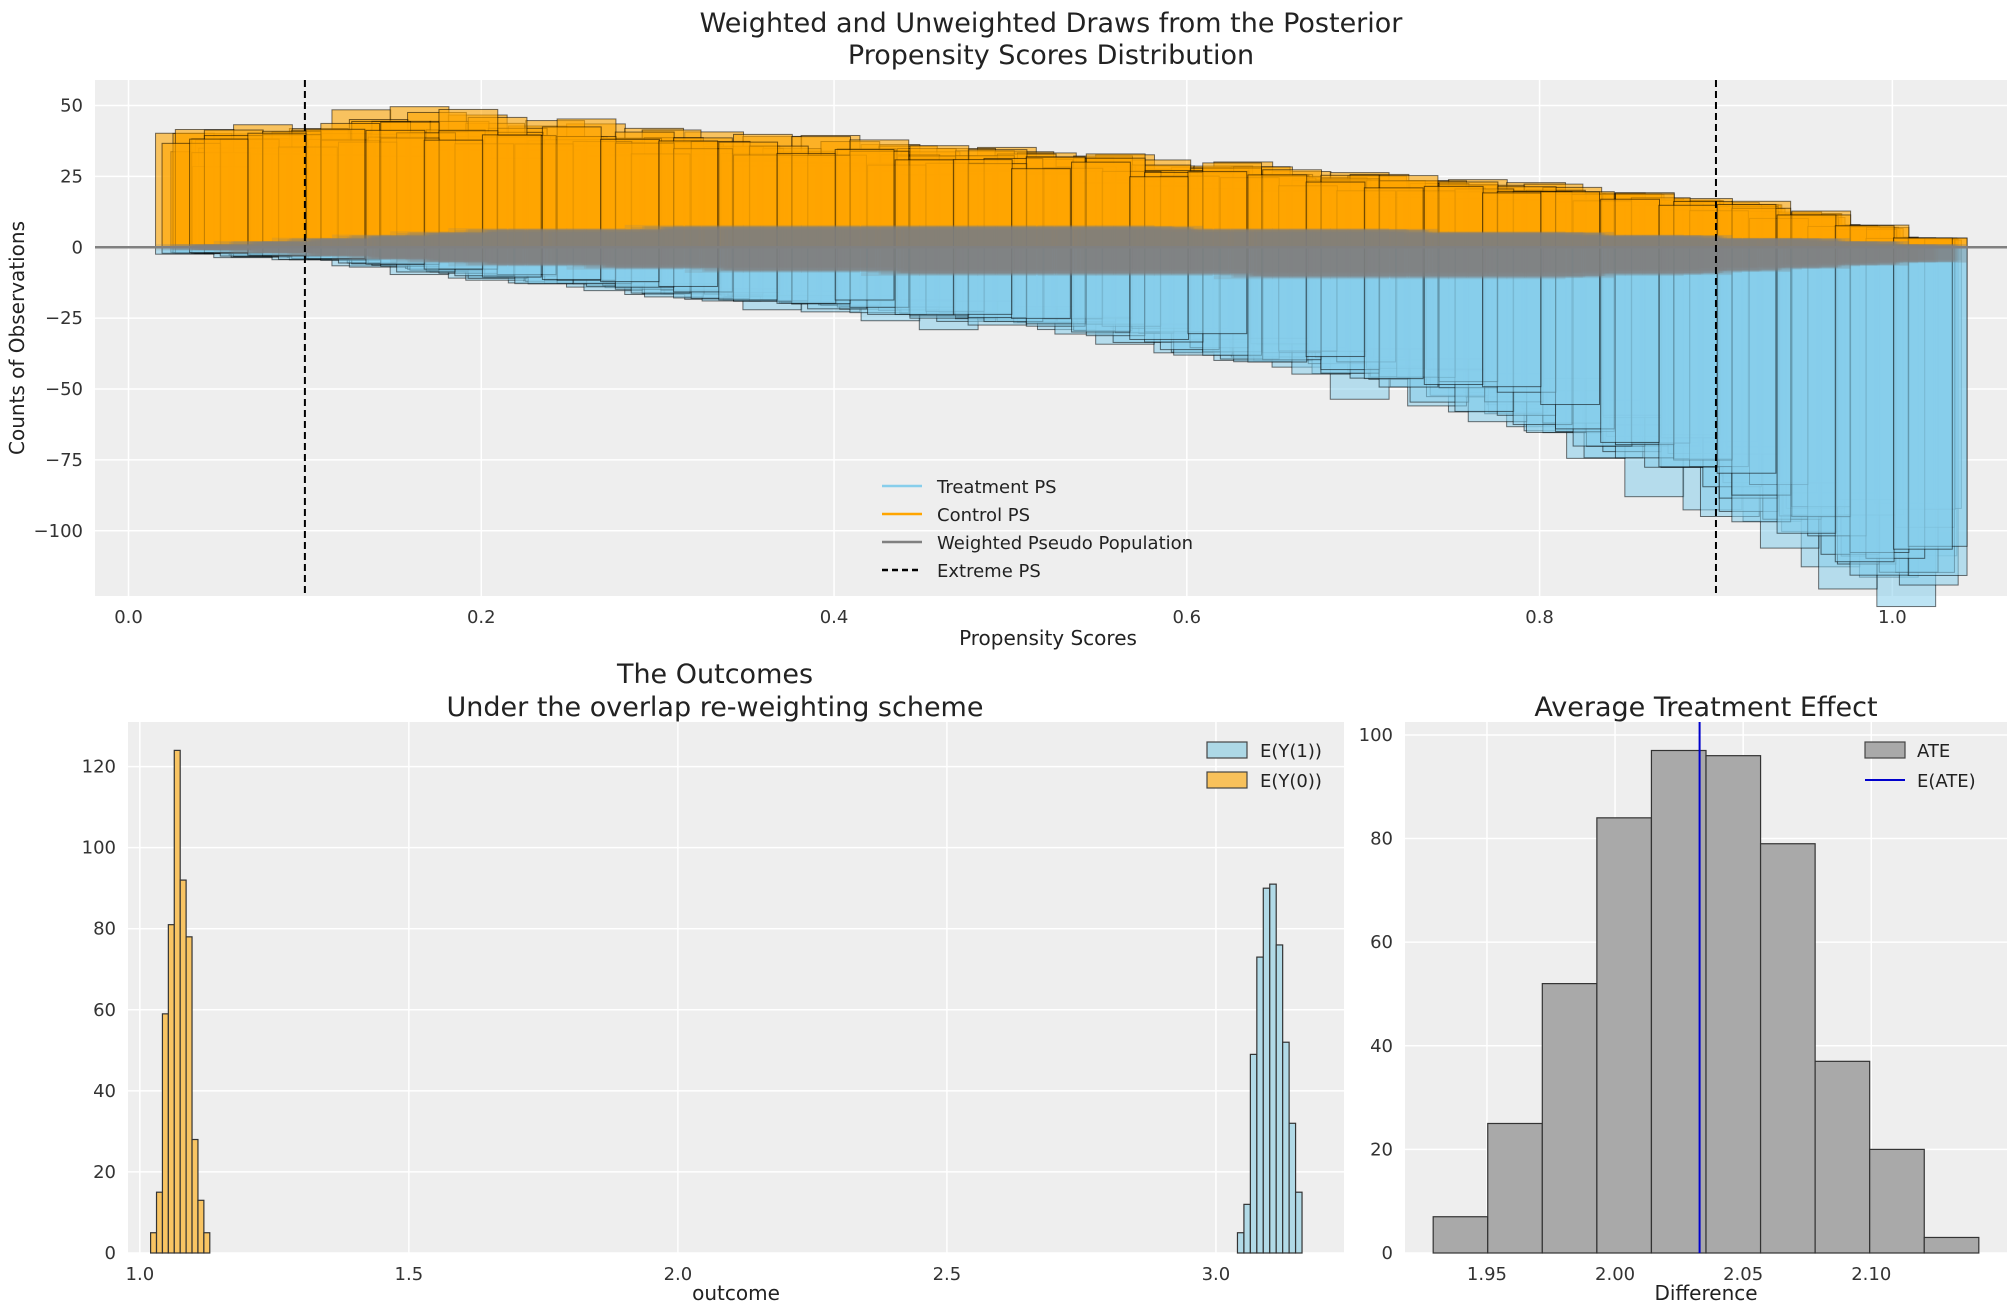 The height and width of the screenshot is (1311, 2011). What do you see at coordinates (1920, 766) in the screenshot?
I see `ate-legend: ATE E(ATE)` at bounding box center [1920, 766].